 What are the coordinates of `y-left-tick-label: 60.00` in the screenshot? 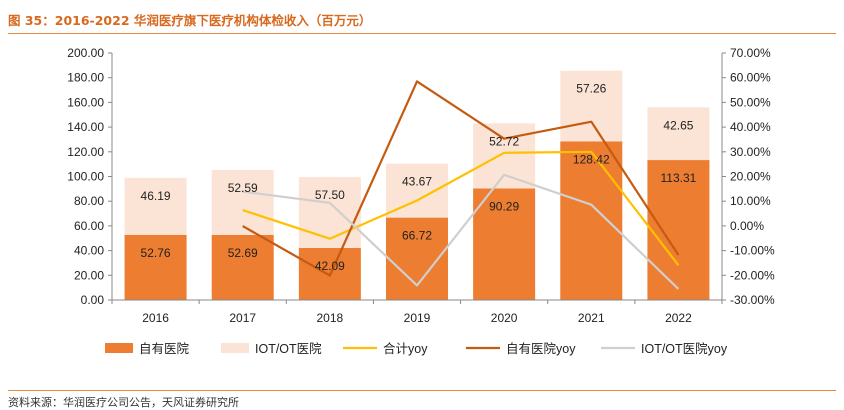 It's located at (89, 226).